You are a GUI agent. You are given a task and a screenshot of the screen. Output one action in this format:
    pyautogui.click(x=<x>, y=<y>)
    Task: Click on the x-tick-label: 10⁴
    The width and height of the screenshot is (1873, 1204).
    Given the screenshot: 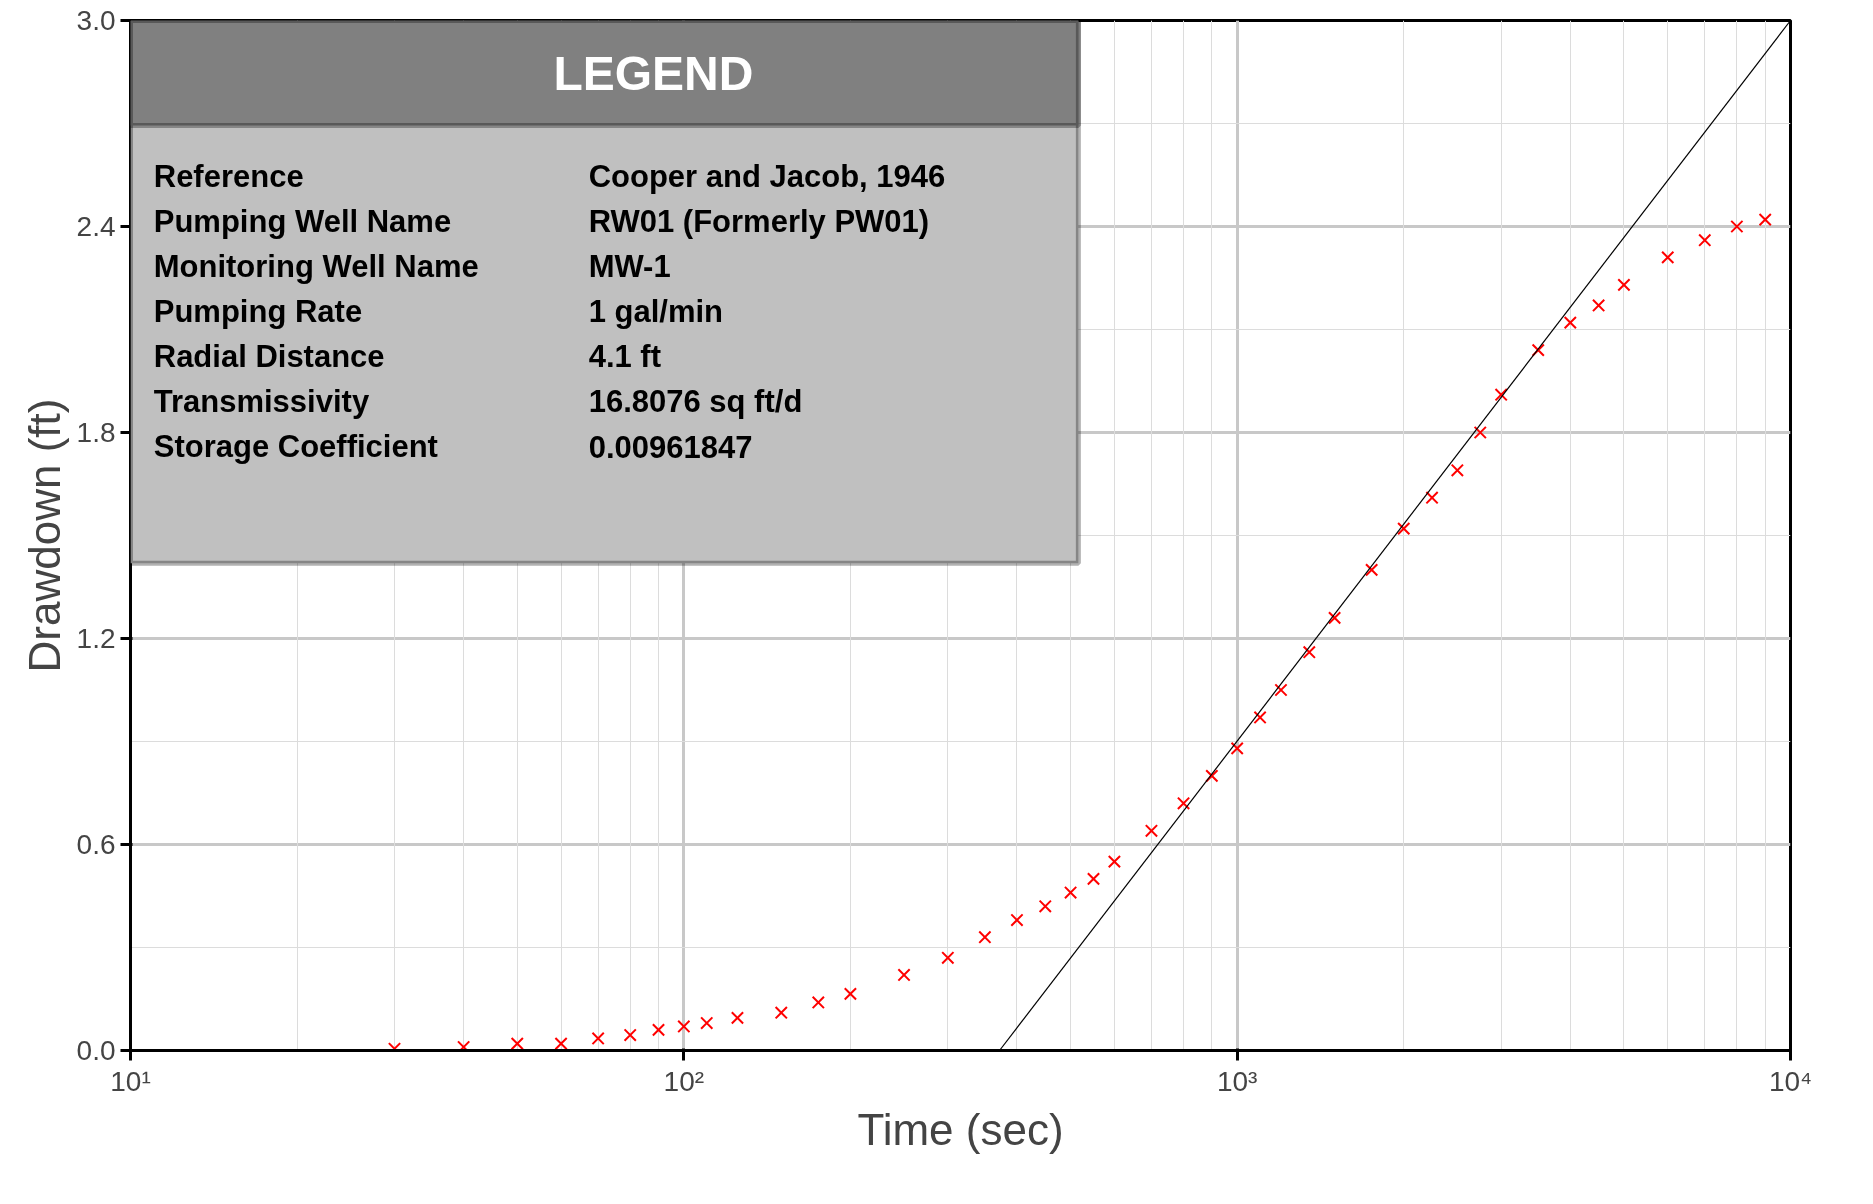 What is the action you would take?
    pyautogui.click(x=1790, y=1081)
    